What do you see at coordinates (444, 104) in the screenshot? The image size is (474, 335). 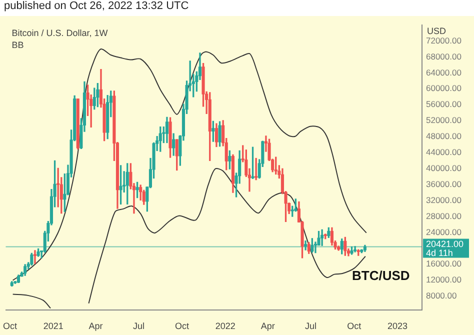 I see `y-tick-label: 56000.00` at bounding box center [444, 104].